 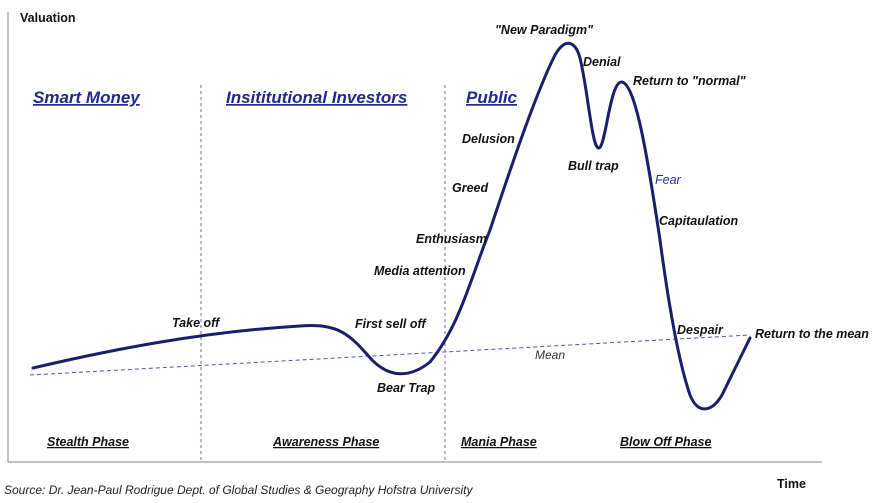 What do you see at coordinates (488, 139) in the screenshot?
I see `label-delusion: Delusion` at bounding box center [488, 139].